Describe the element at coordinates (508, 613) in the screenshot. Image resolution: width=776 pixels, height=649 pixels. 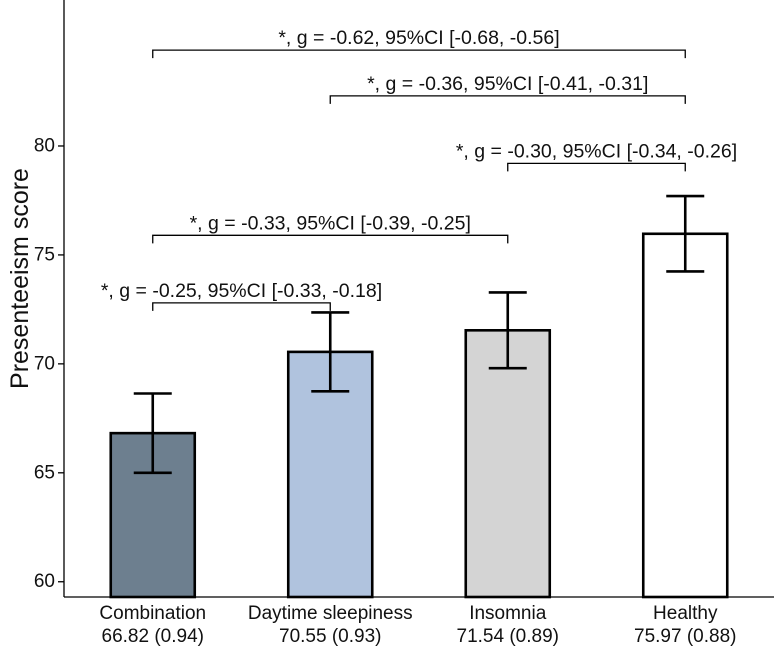
I see `x-label-insomnia: Insomnia` at that location.